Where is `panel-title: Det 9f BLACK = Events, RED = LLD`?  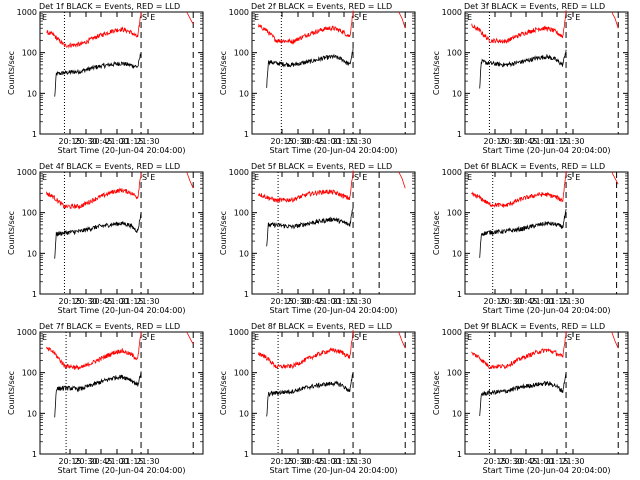
panel-title: Det 9f BLACK = Events, RED = LLD is located at coordinates (534, 326).